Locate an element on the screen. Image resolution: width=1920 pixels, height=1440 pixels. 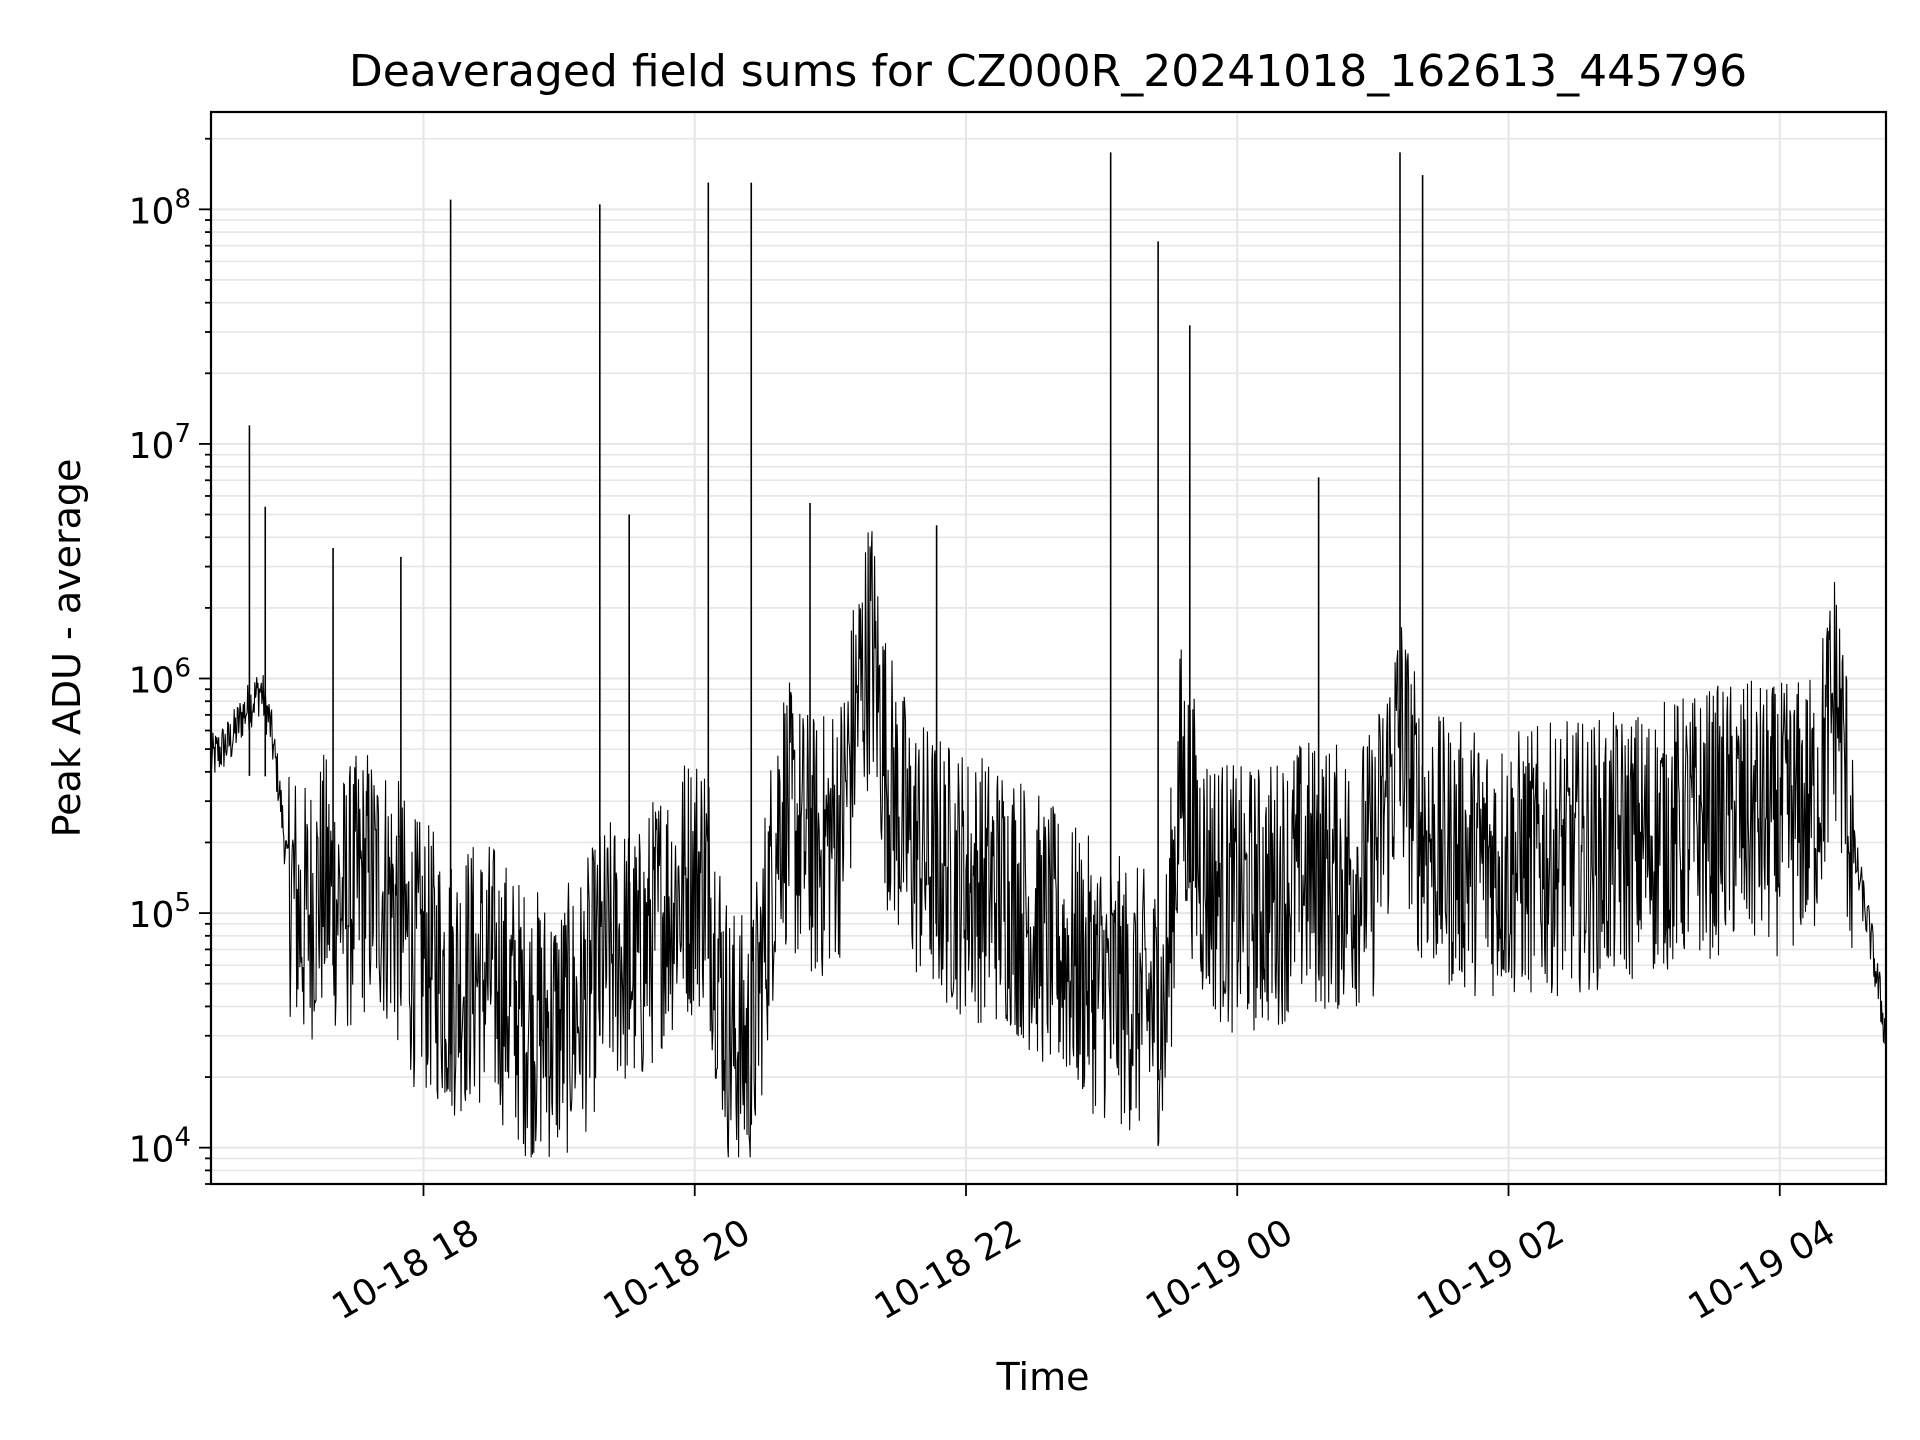
y-tick-label: 10⁵ is located at coordinates (160, 912).